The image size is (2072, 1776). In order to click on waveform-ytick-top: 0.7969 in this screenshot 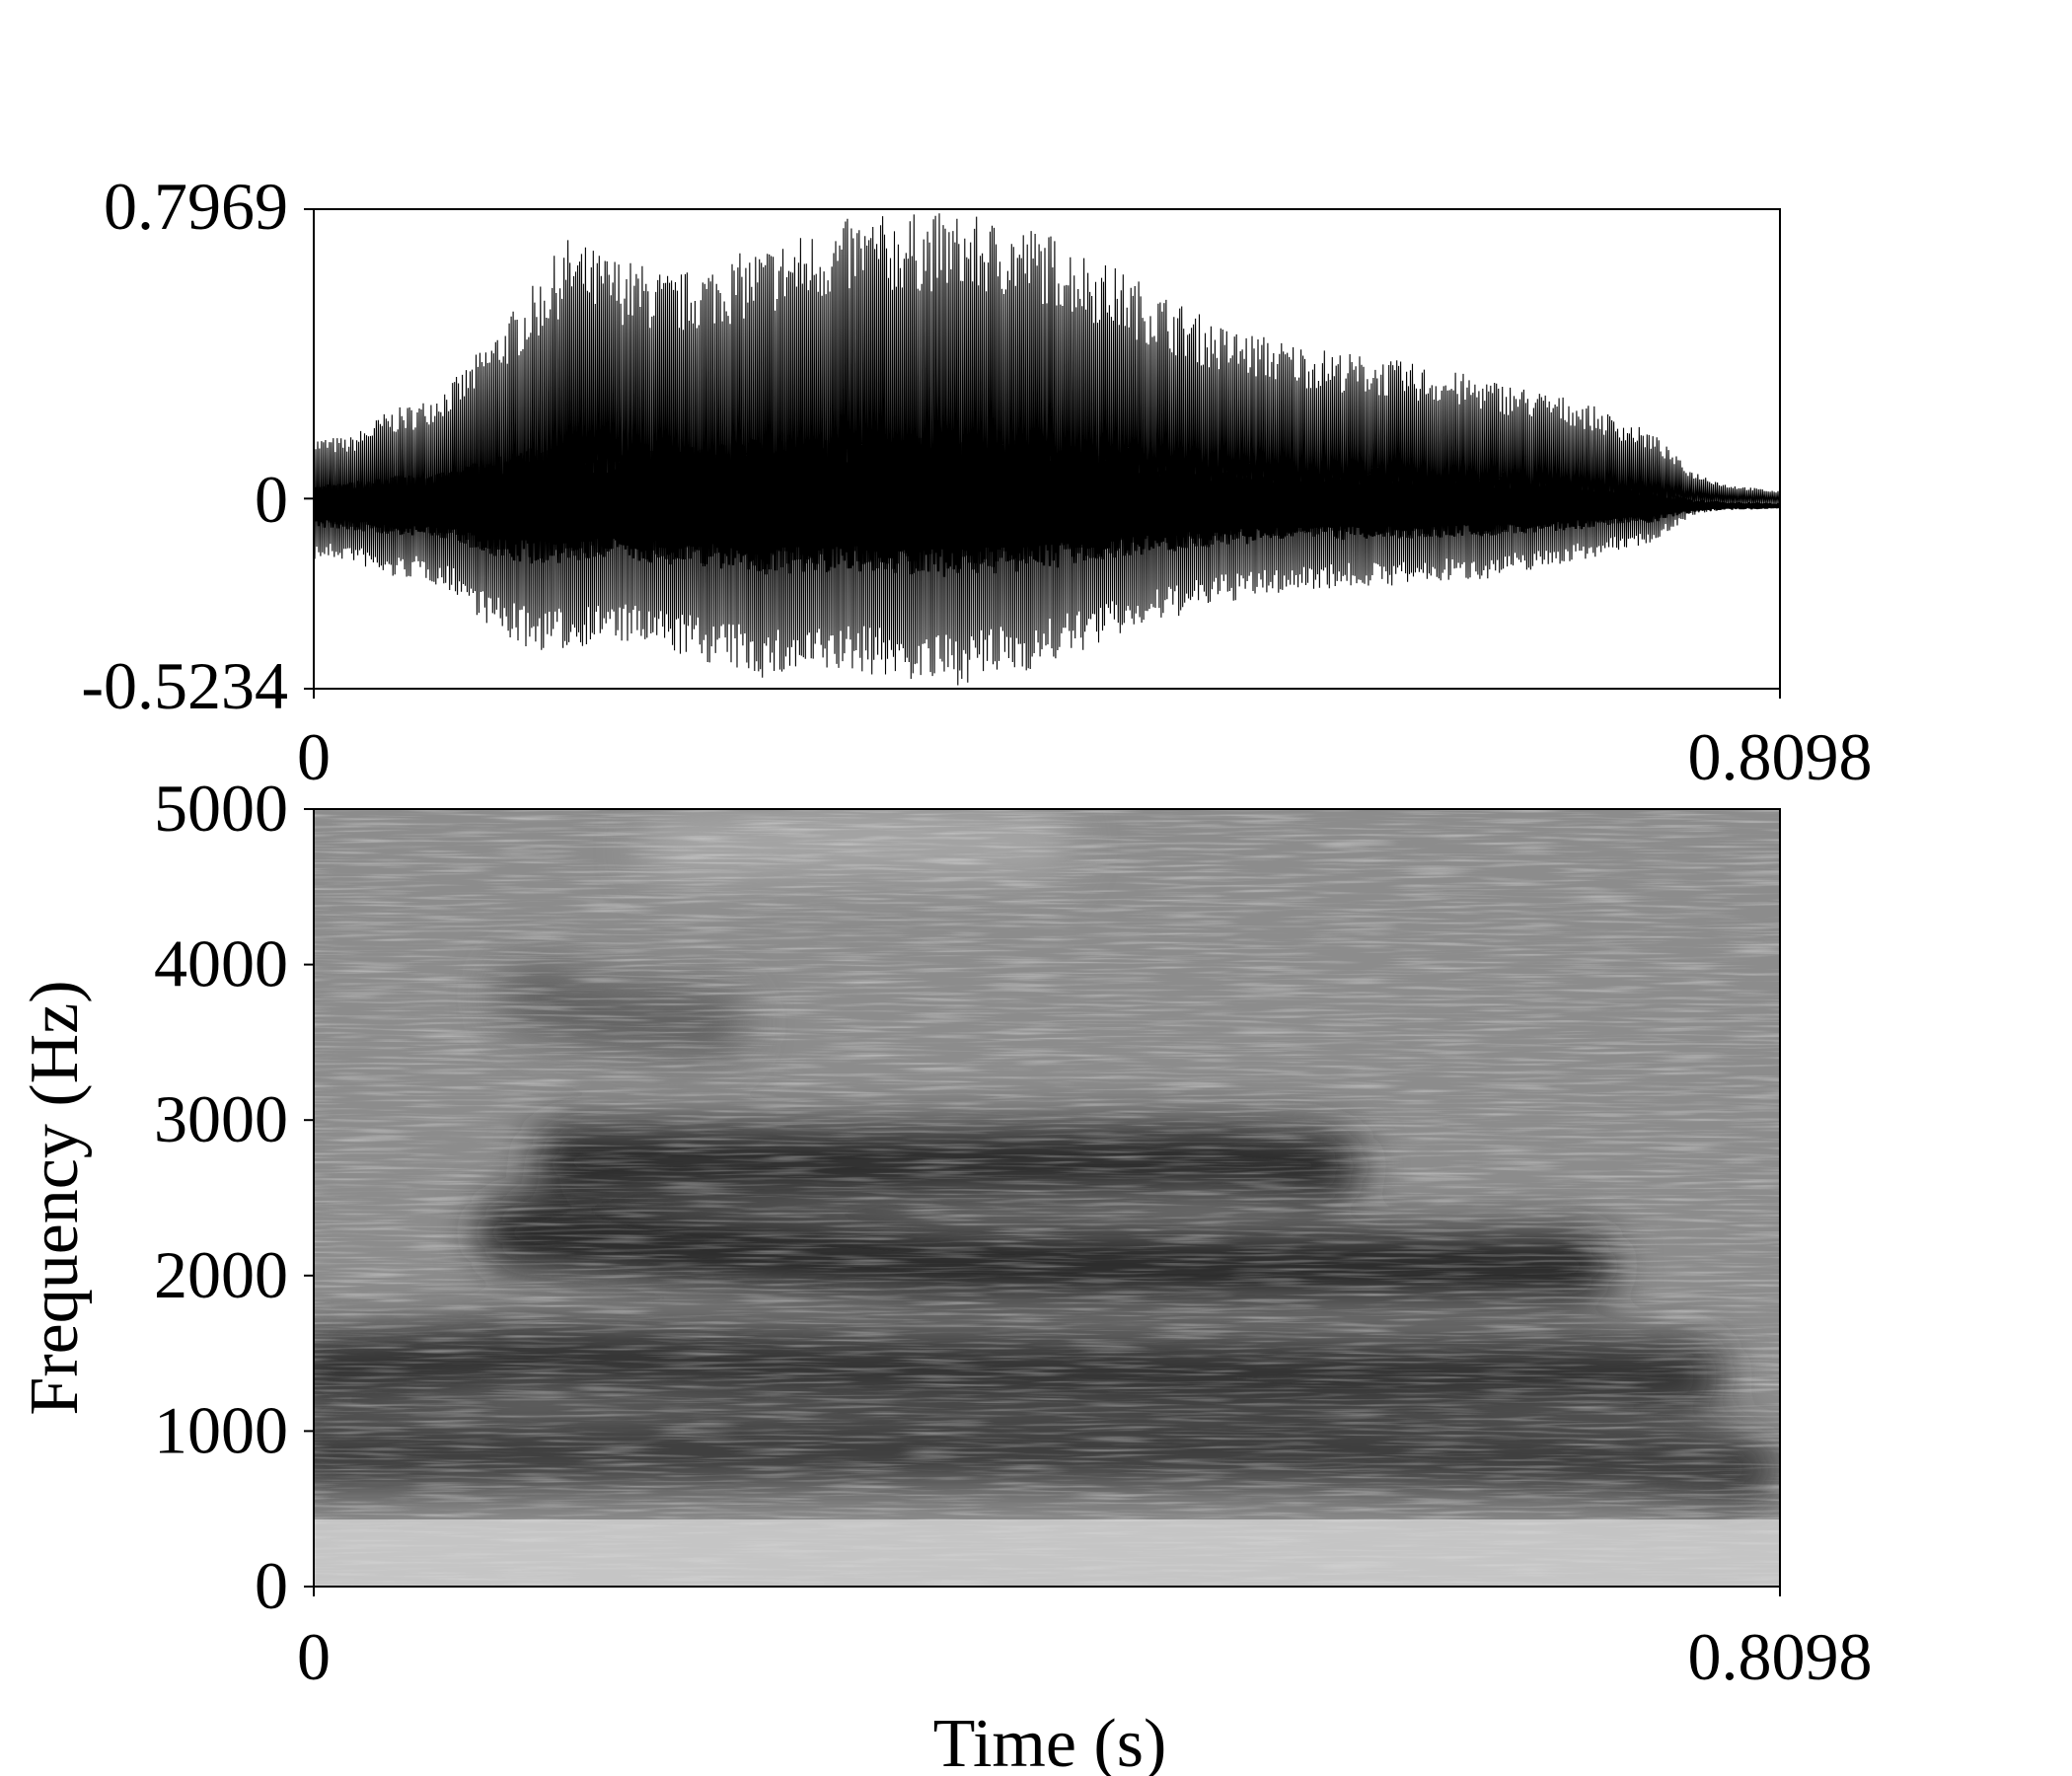, I will do `click(196, 206)`.